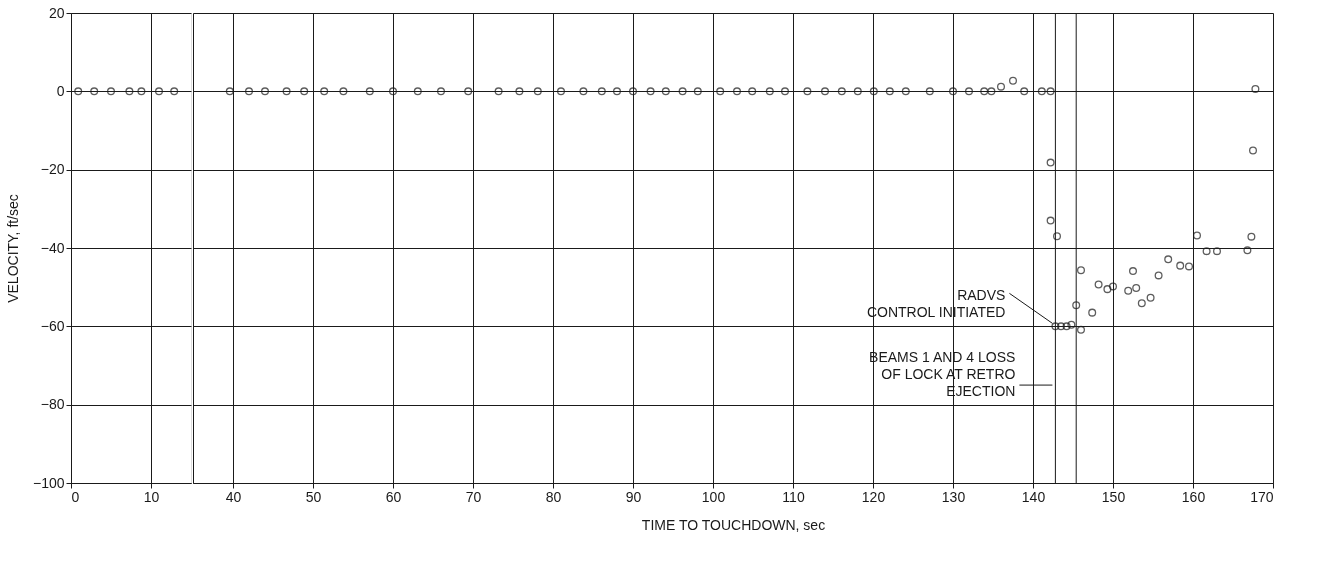 The height and width of the screenshot is (584, 1321). Describe the element at coordinates (793, 496) in the screenshot. I see `x-tick-label: 110` at that location.